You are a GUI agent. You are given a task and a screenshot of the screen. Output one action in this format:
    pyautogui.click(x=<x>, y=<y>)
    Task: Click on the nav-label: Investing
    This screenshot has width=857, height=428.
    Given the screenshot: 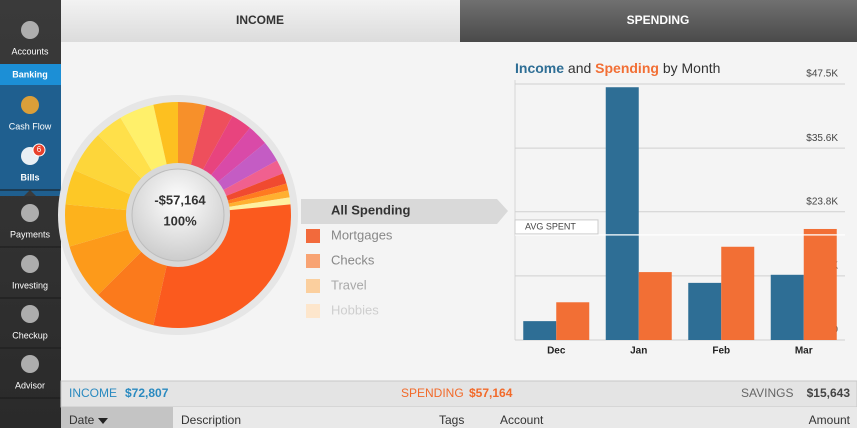 What is the action you would take?
    pyautogui.click(x=30, y=285)
    